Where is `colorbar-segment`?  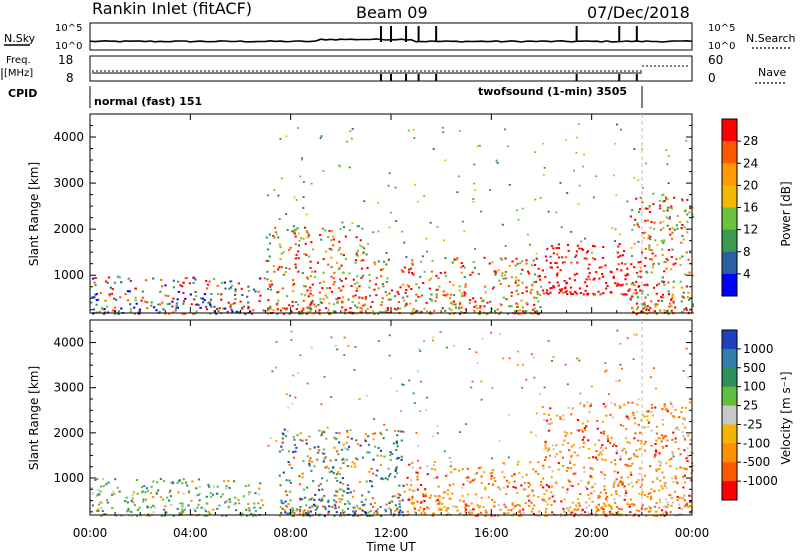 colorbar-segment is located at coordinates (729, 415).